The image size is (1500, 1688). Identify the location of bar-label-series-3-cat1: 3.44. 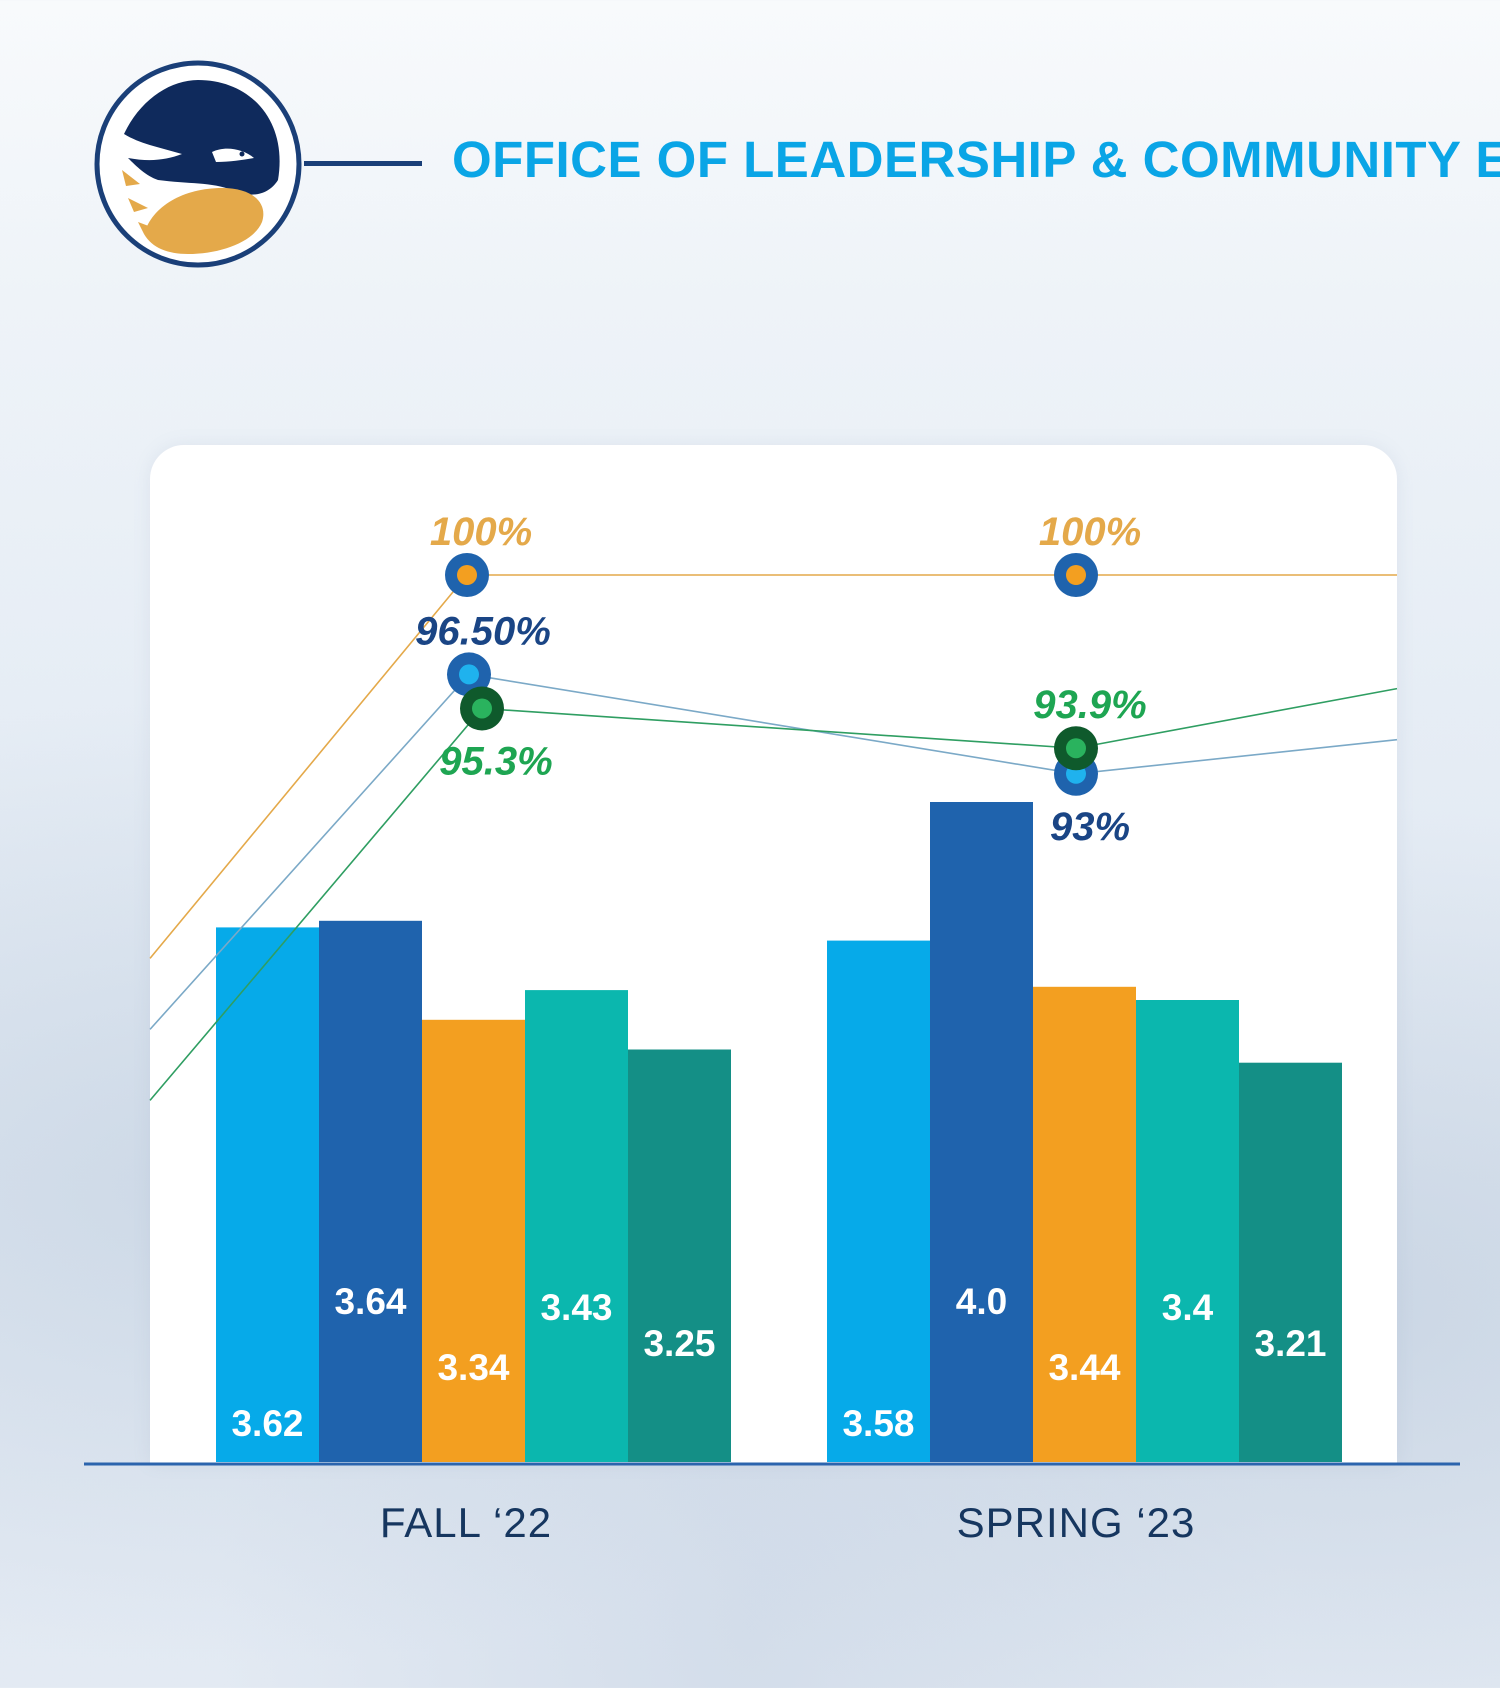
(1084, 1367).